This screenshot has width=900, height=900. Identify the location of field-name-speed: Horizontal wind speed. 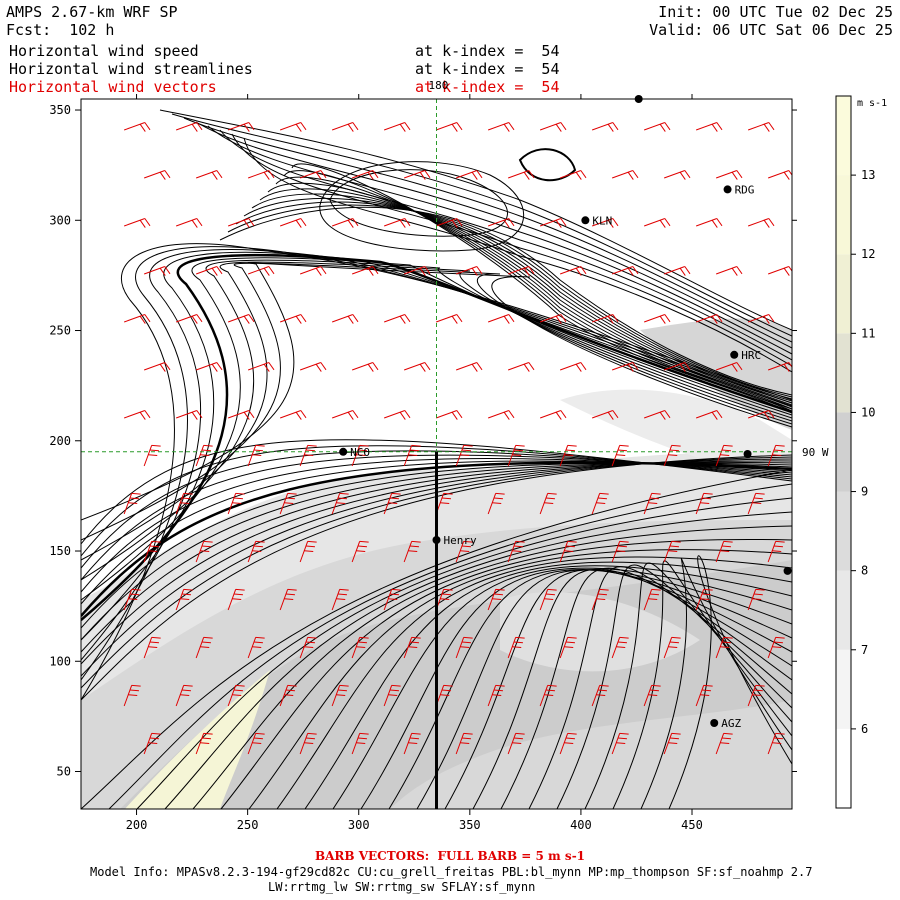
(104, 51).